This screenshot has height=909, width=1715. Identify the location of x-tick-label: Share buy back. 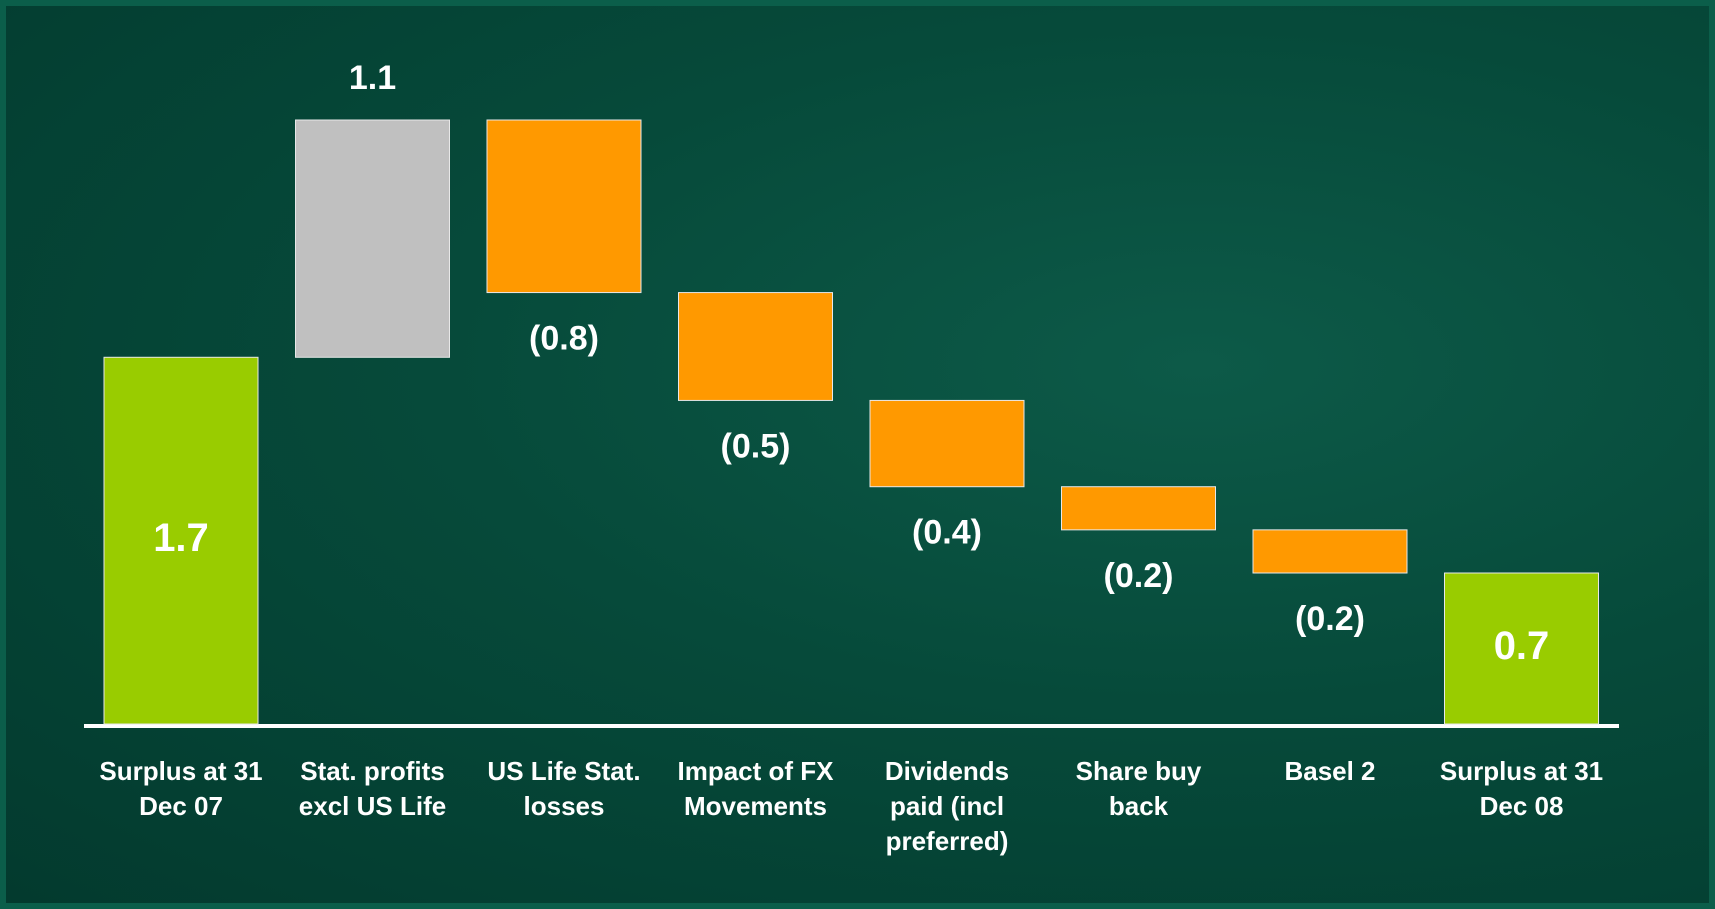
(1138, 788).